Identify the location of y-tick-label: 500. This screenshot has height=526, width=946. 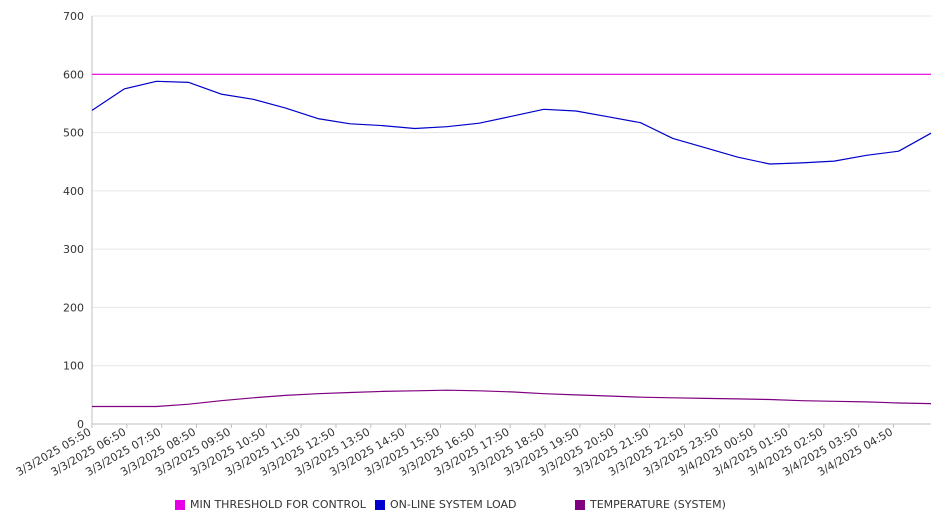
(73, 133).